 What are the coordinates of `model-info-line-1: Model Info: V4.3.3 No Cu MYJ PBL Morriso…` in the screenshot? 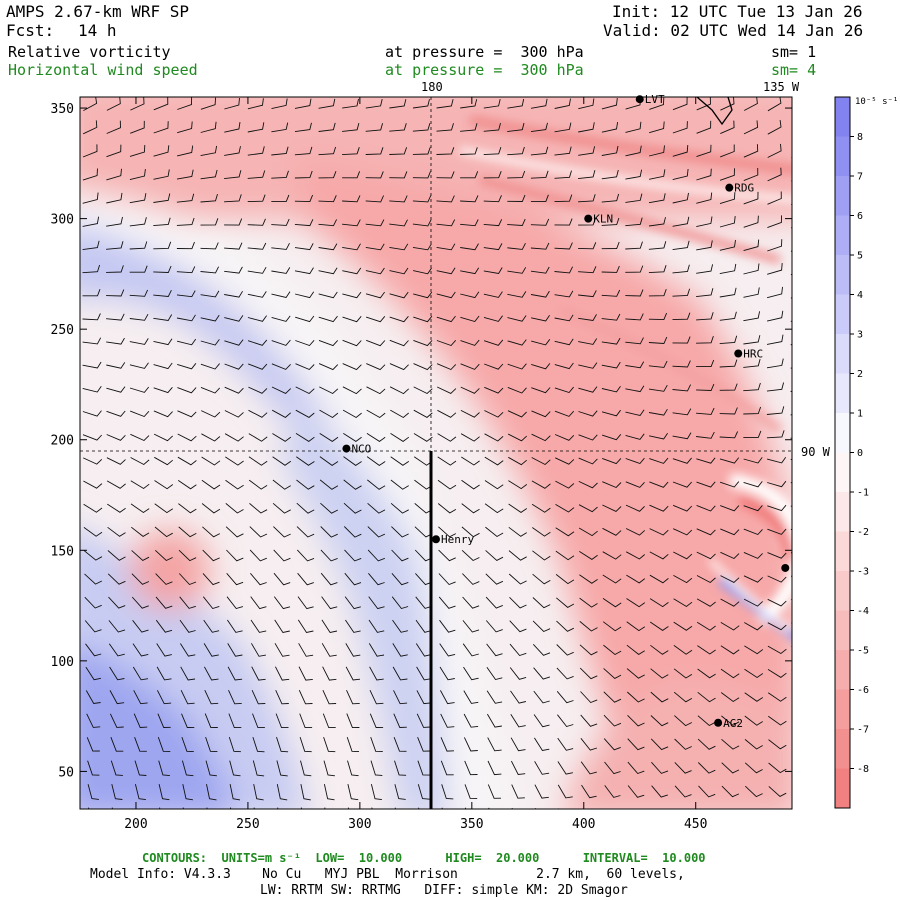 It's located at (387, 874).